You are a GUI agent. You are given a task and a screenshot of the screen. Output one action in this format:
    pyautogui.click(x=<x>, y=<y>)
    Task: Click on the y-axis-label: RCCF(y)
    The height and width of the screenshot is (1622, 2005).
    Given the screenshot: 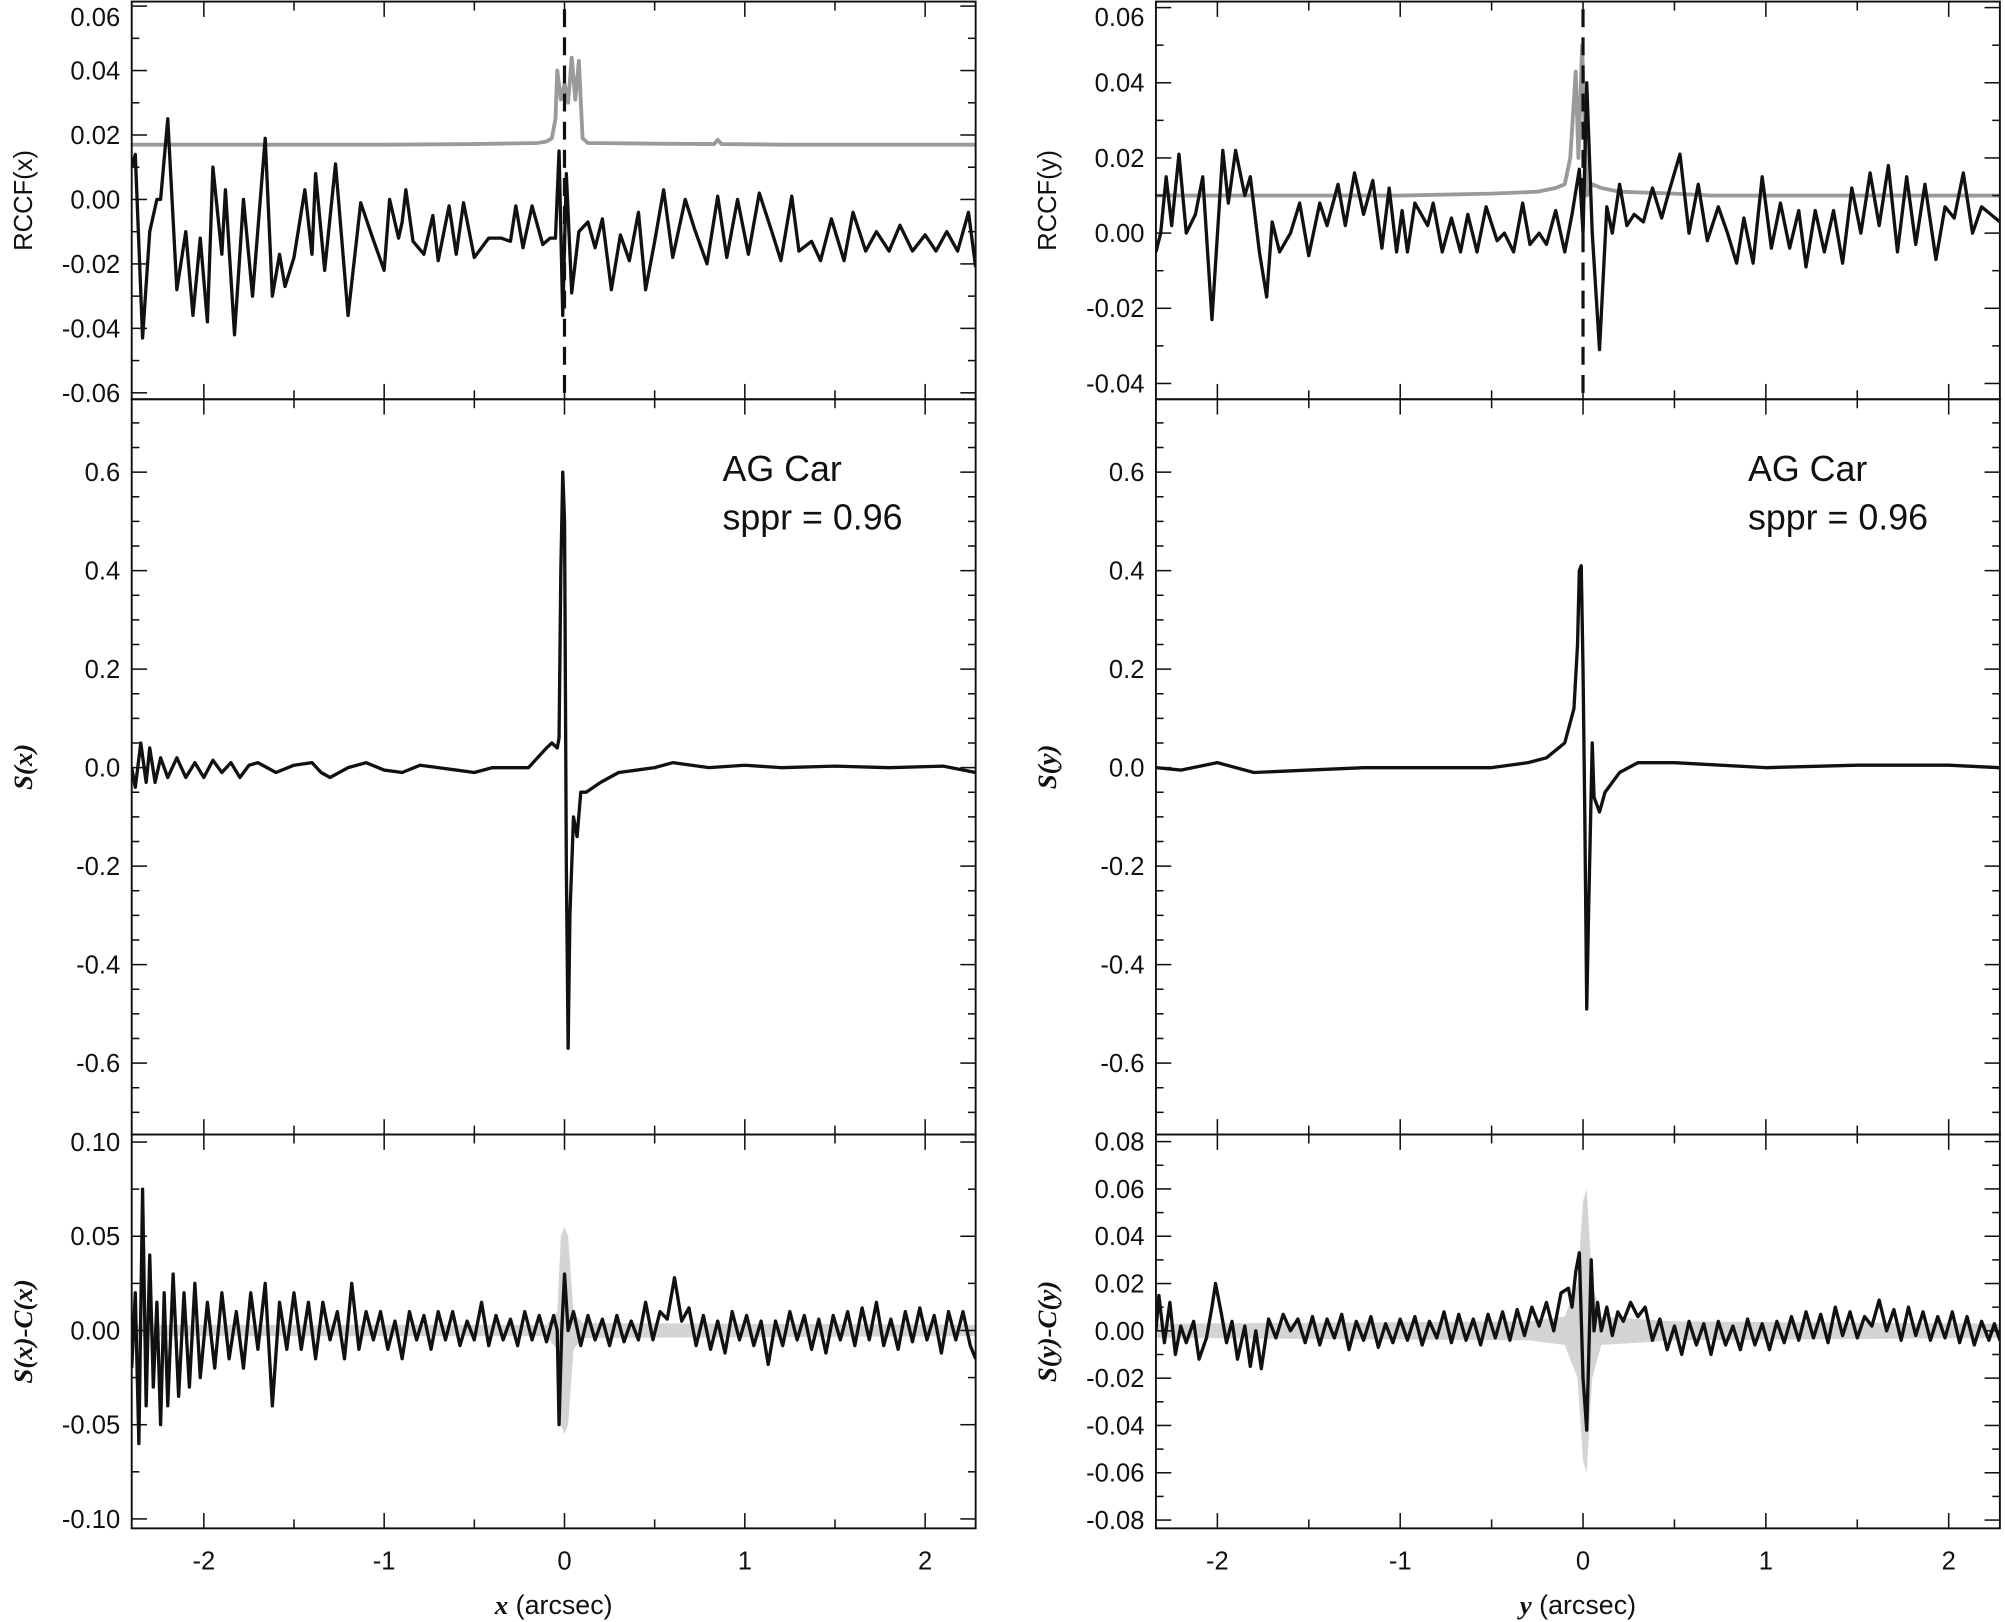 What is the action you would take?
    pyautogui.click(x=1048, y=200)
    